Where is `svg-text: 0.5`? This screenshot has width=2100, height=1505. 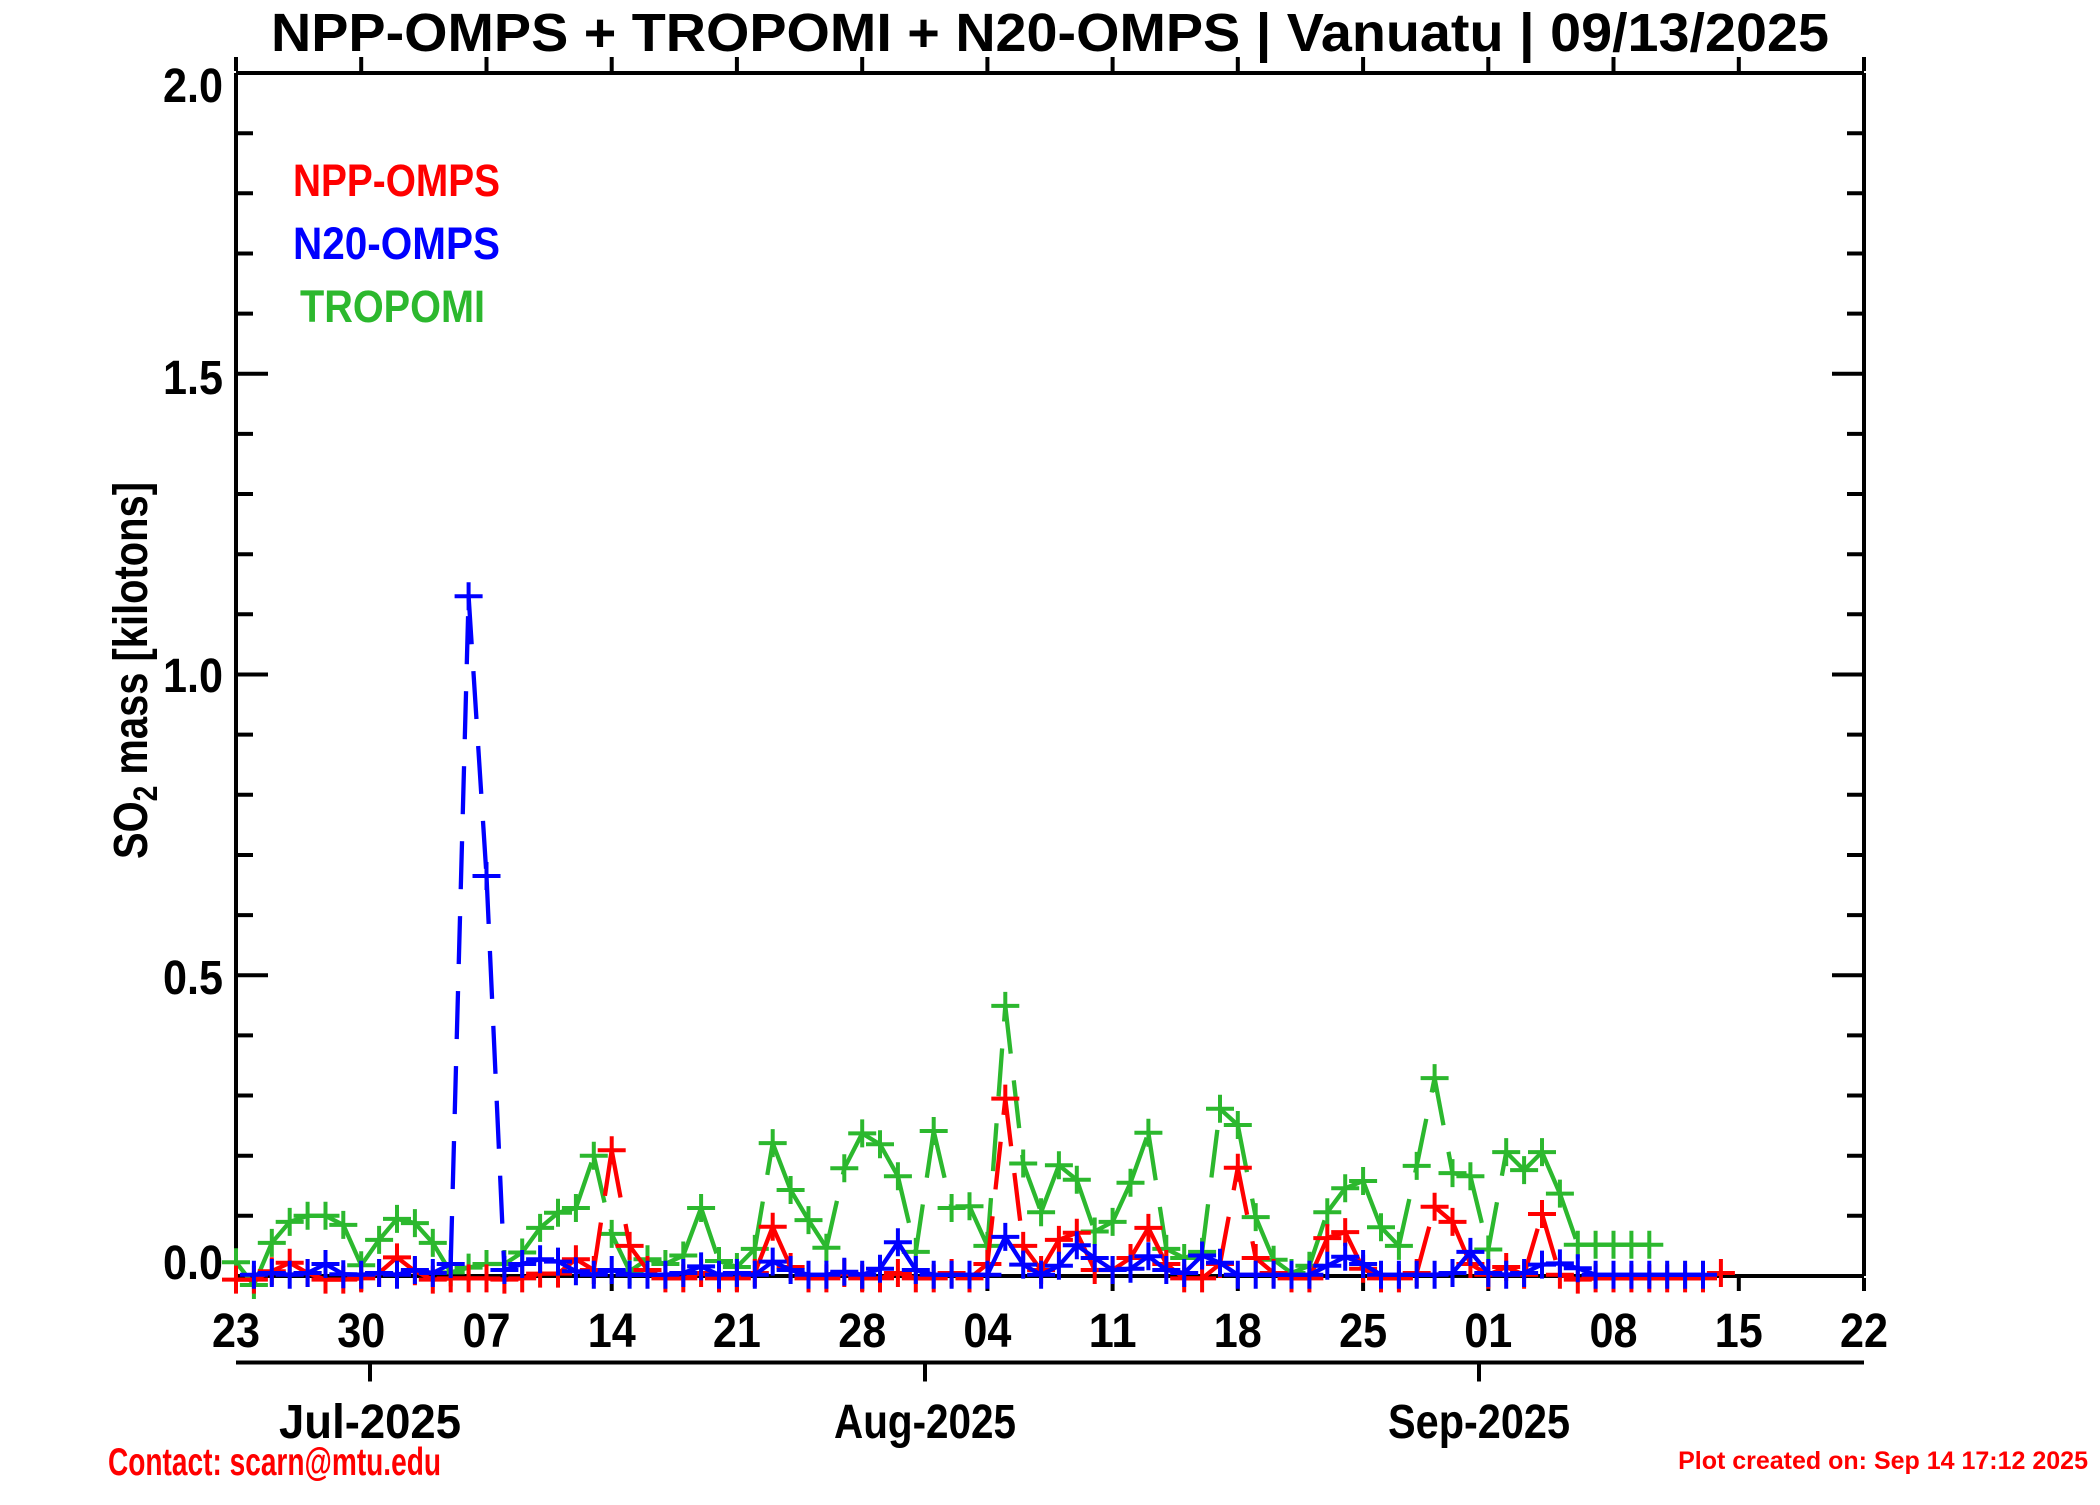
svg-text: 0.5 is located at coordinates (193, 978).